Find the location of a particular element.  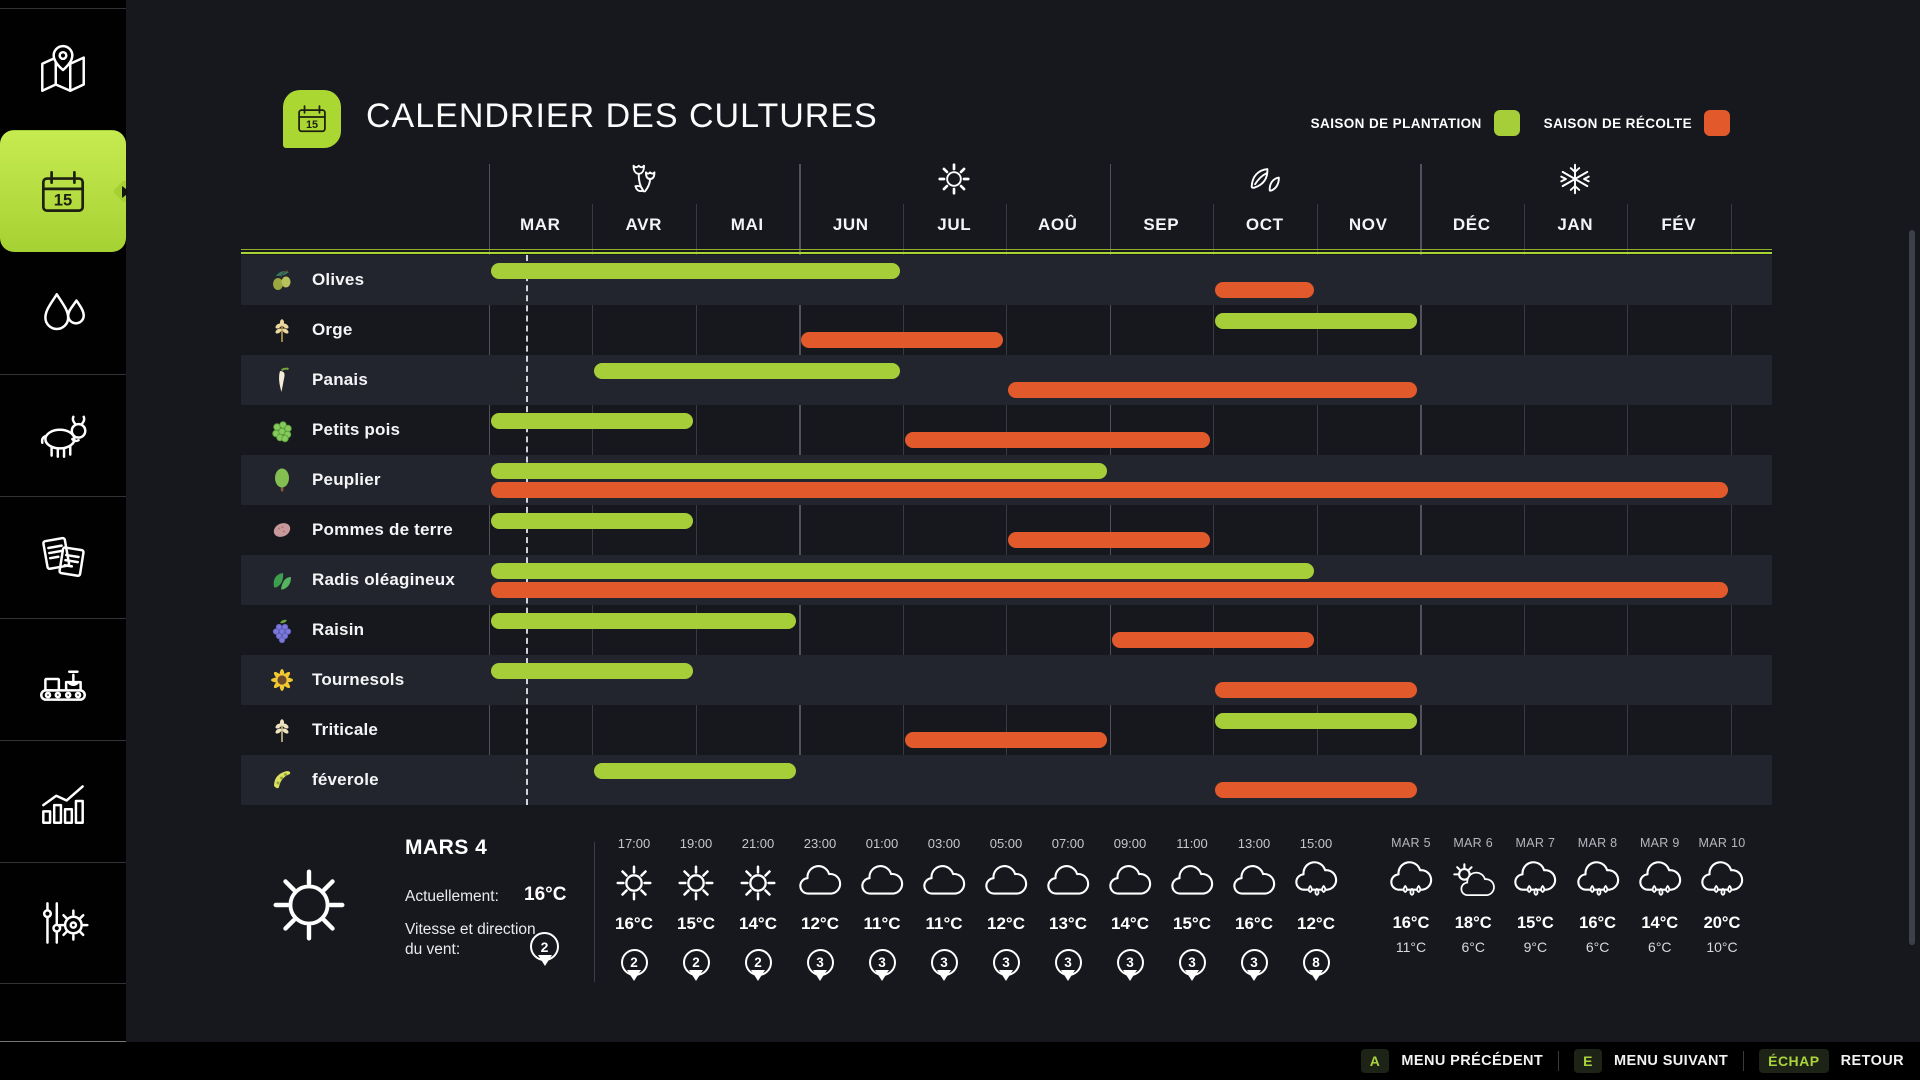

wind-label: Vitesse et direction du vent: is located at coordinates (470, 939).